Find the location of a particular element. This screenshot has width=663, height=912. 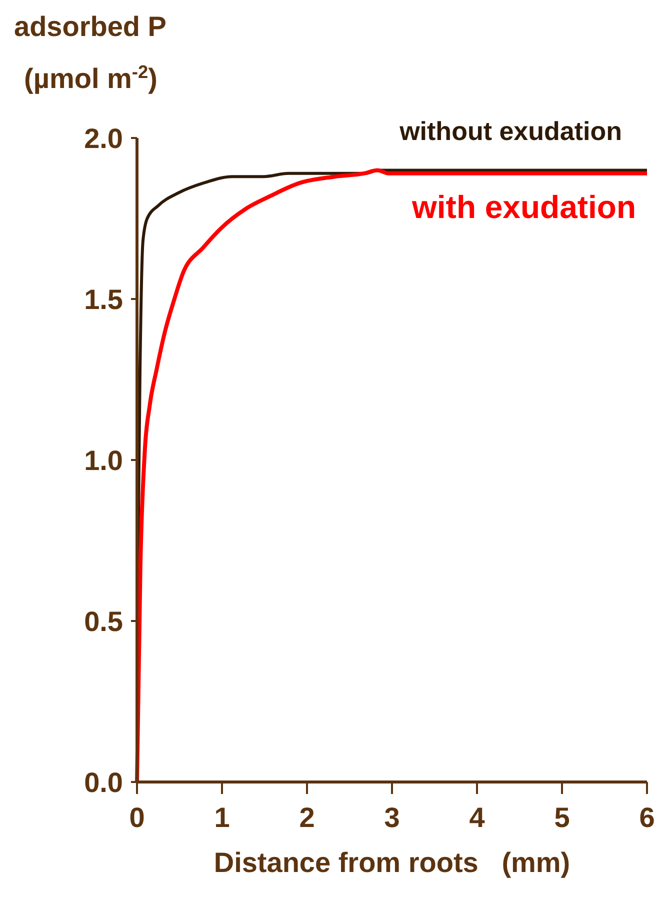

x-tick-label: 4 is located at coordinates (477, 817).